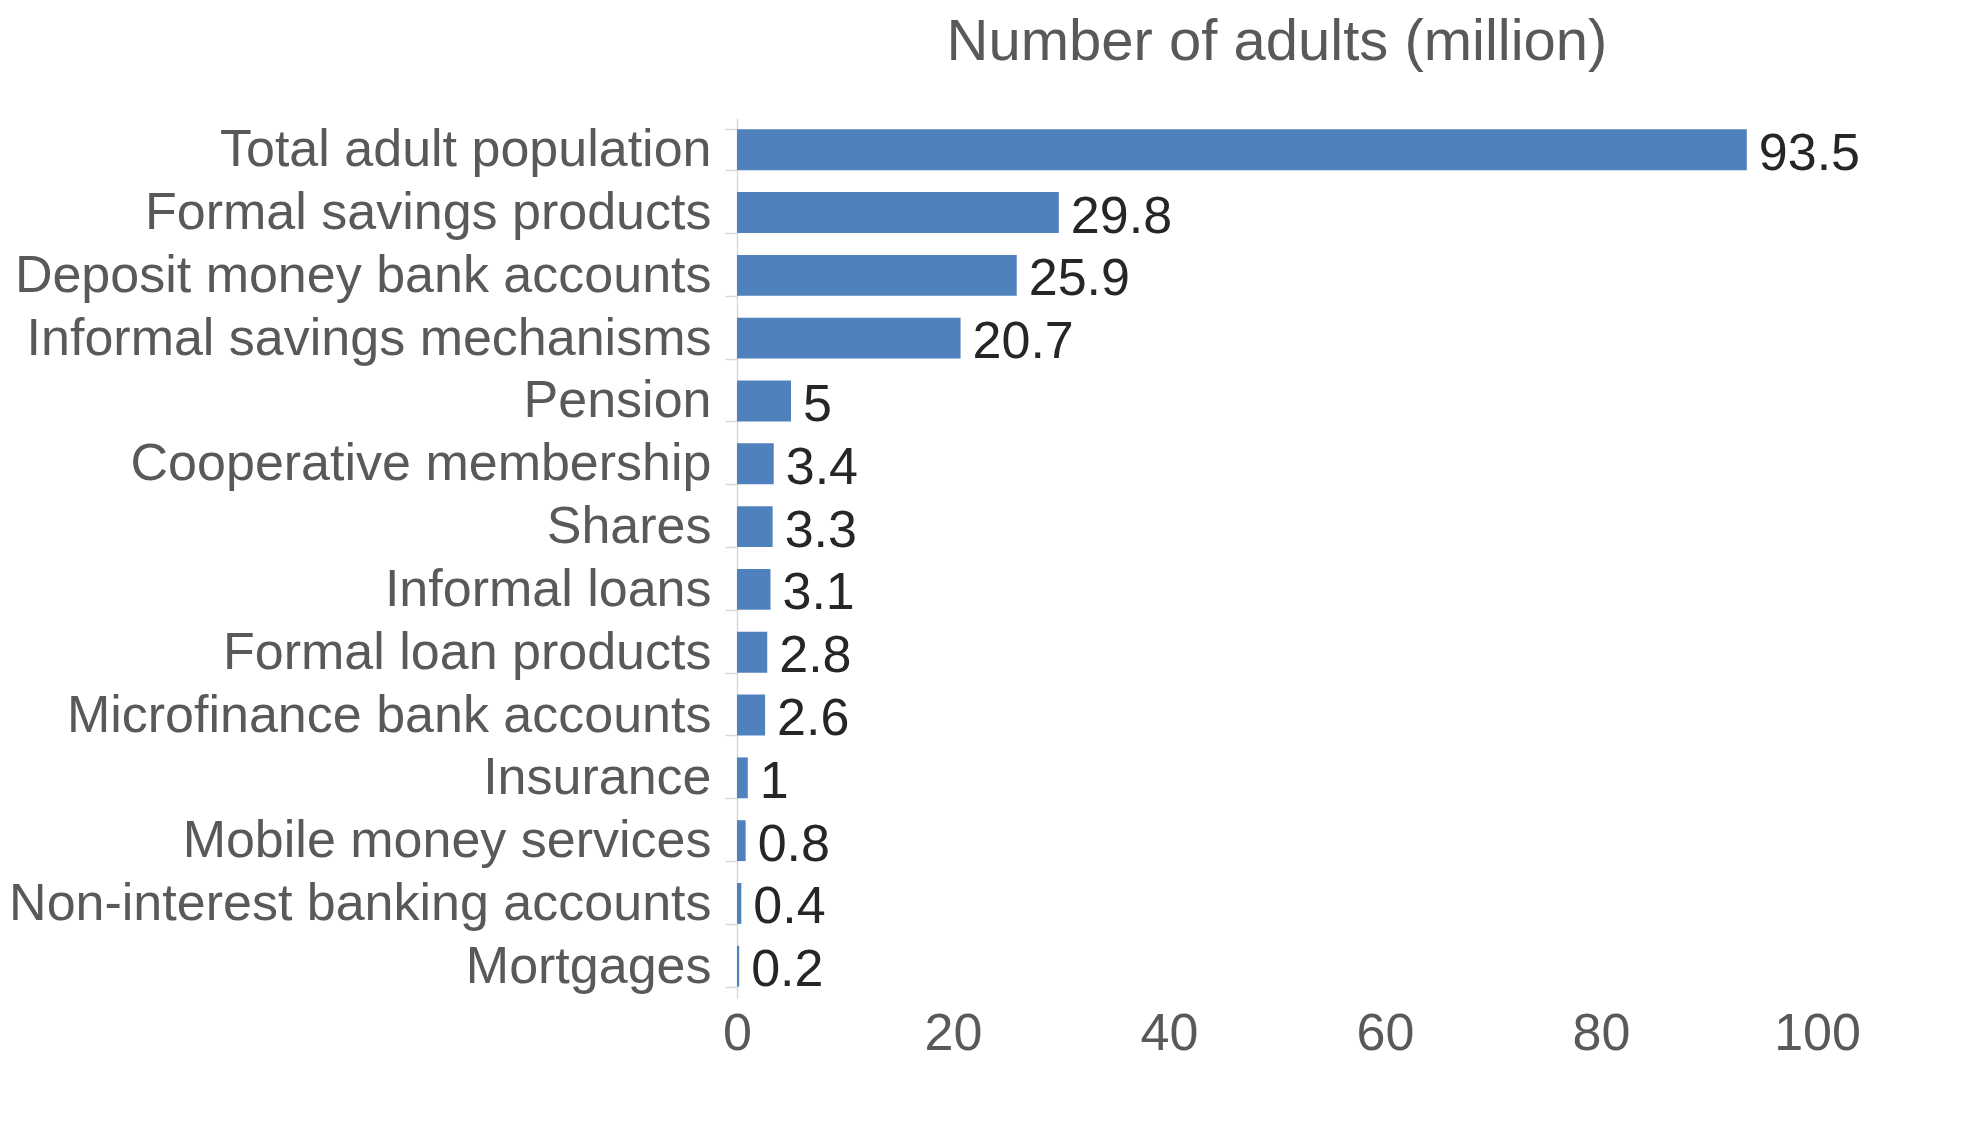 Image resolution: width=1966 pixels, height=1124 pixels. I want to click on data-label: 25.9, so click(1079, 277).